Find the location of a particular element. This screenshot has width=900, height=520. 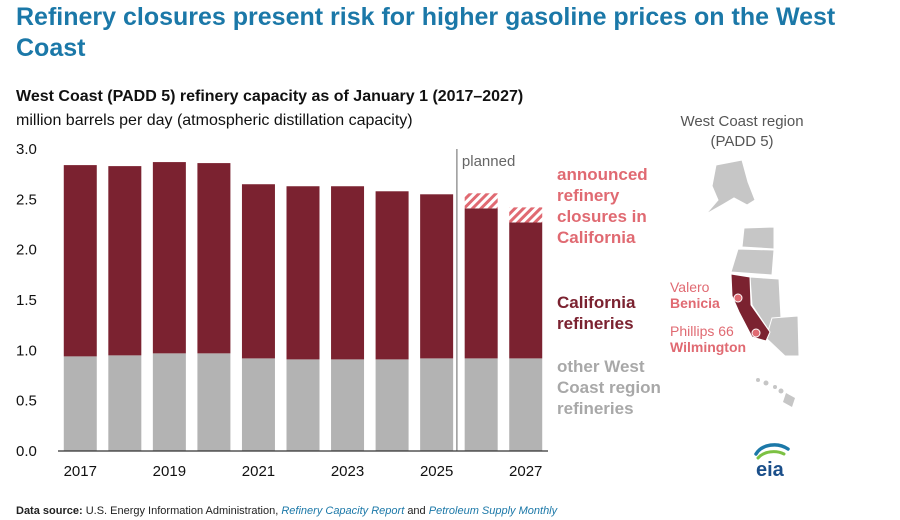

map-arizona is located at coordinates (782, 336).